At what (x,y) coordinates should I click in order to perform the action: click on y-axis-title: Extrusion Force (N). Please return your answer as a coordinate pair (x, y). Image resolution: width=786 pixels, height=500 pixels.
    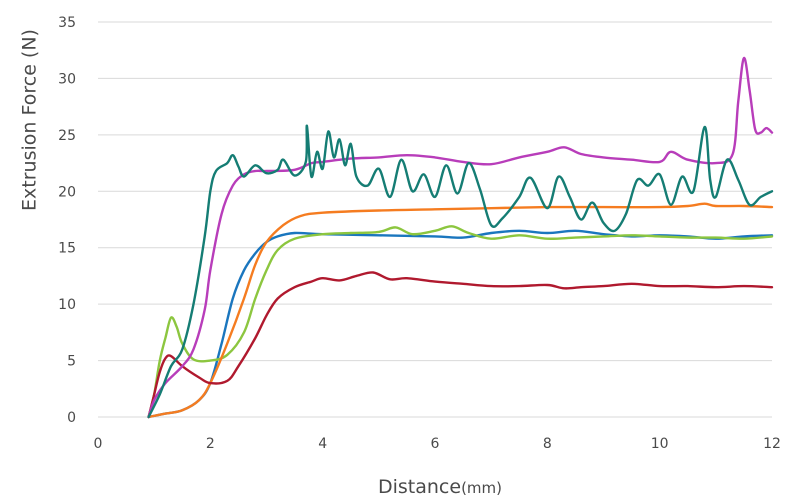
    Looking at the image, I should click on (30, 120).